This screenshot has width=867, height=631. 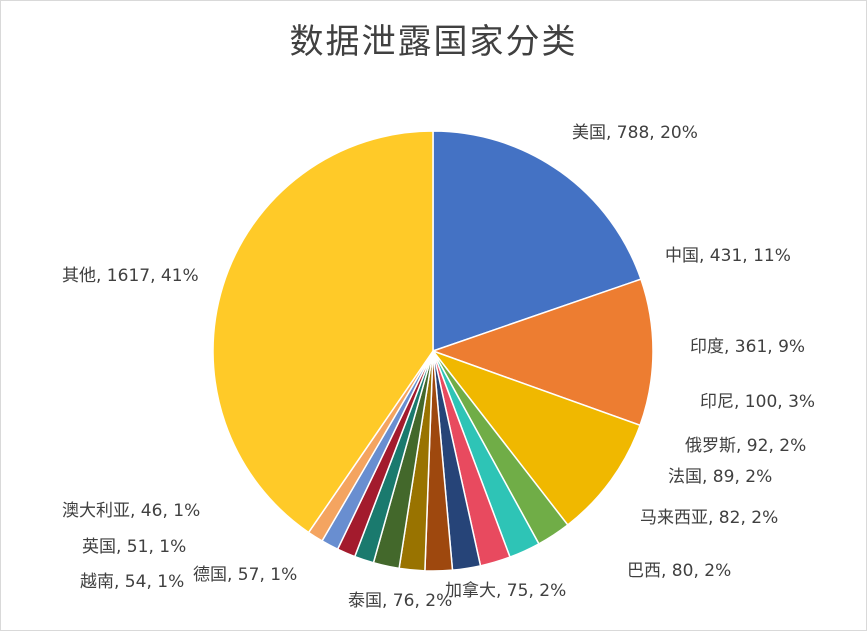 What do you see at coordinates (757, 402) in the screenshot?
I see `data-label-印尼: 印尼, 100, 3%` at bounding box center [757, 402].